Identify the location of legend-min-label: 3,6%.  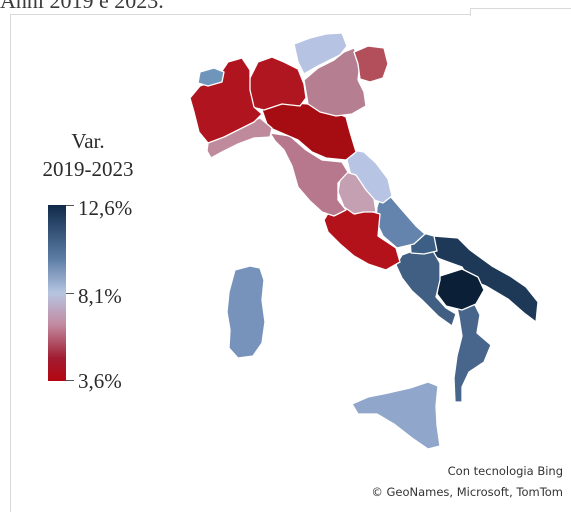
(100, 381).